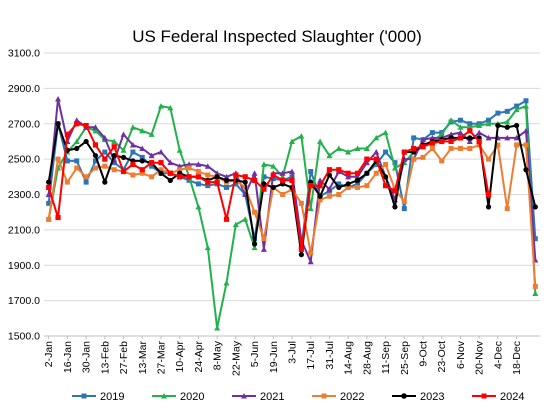 This screenshot has width=555, height=412. What do you see at coordinates (49, 354) in the screenshot?
I see `x-tick-label: 2-Jan` at bounding box center [49, 354].